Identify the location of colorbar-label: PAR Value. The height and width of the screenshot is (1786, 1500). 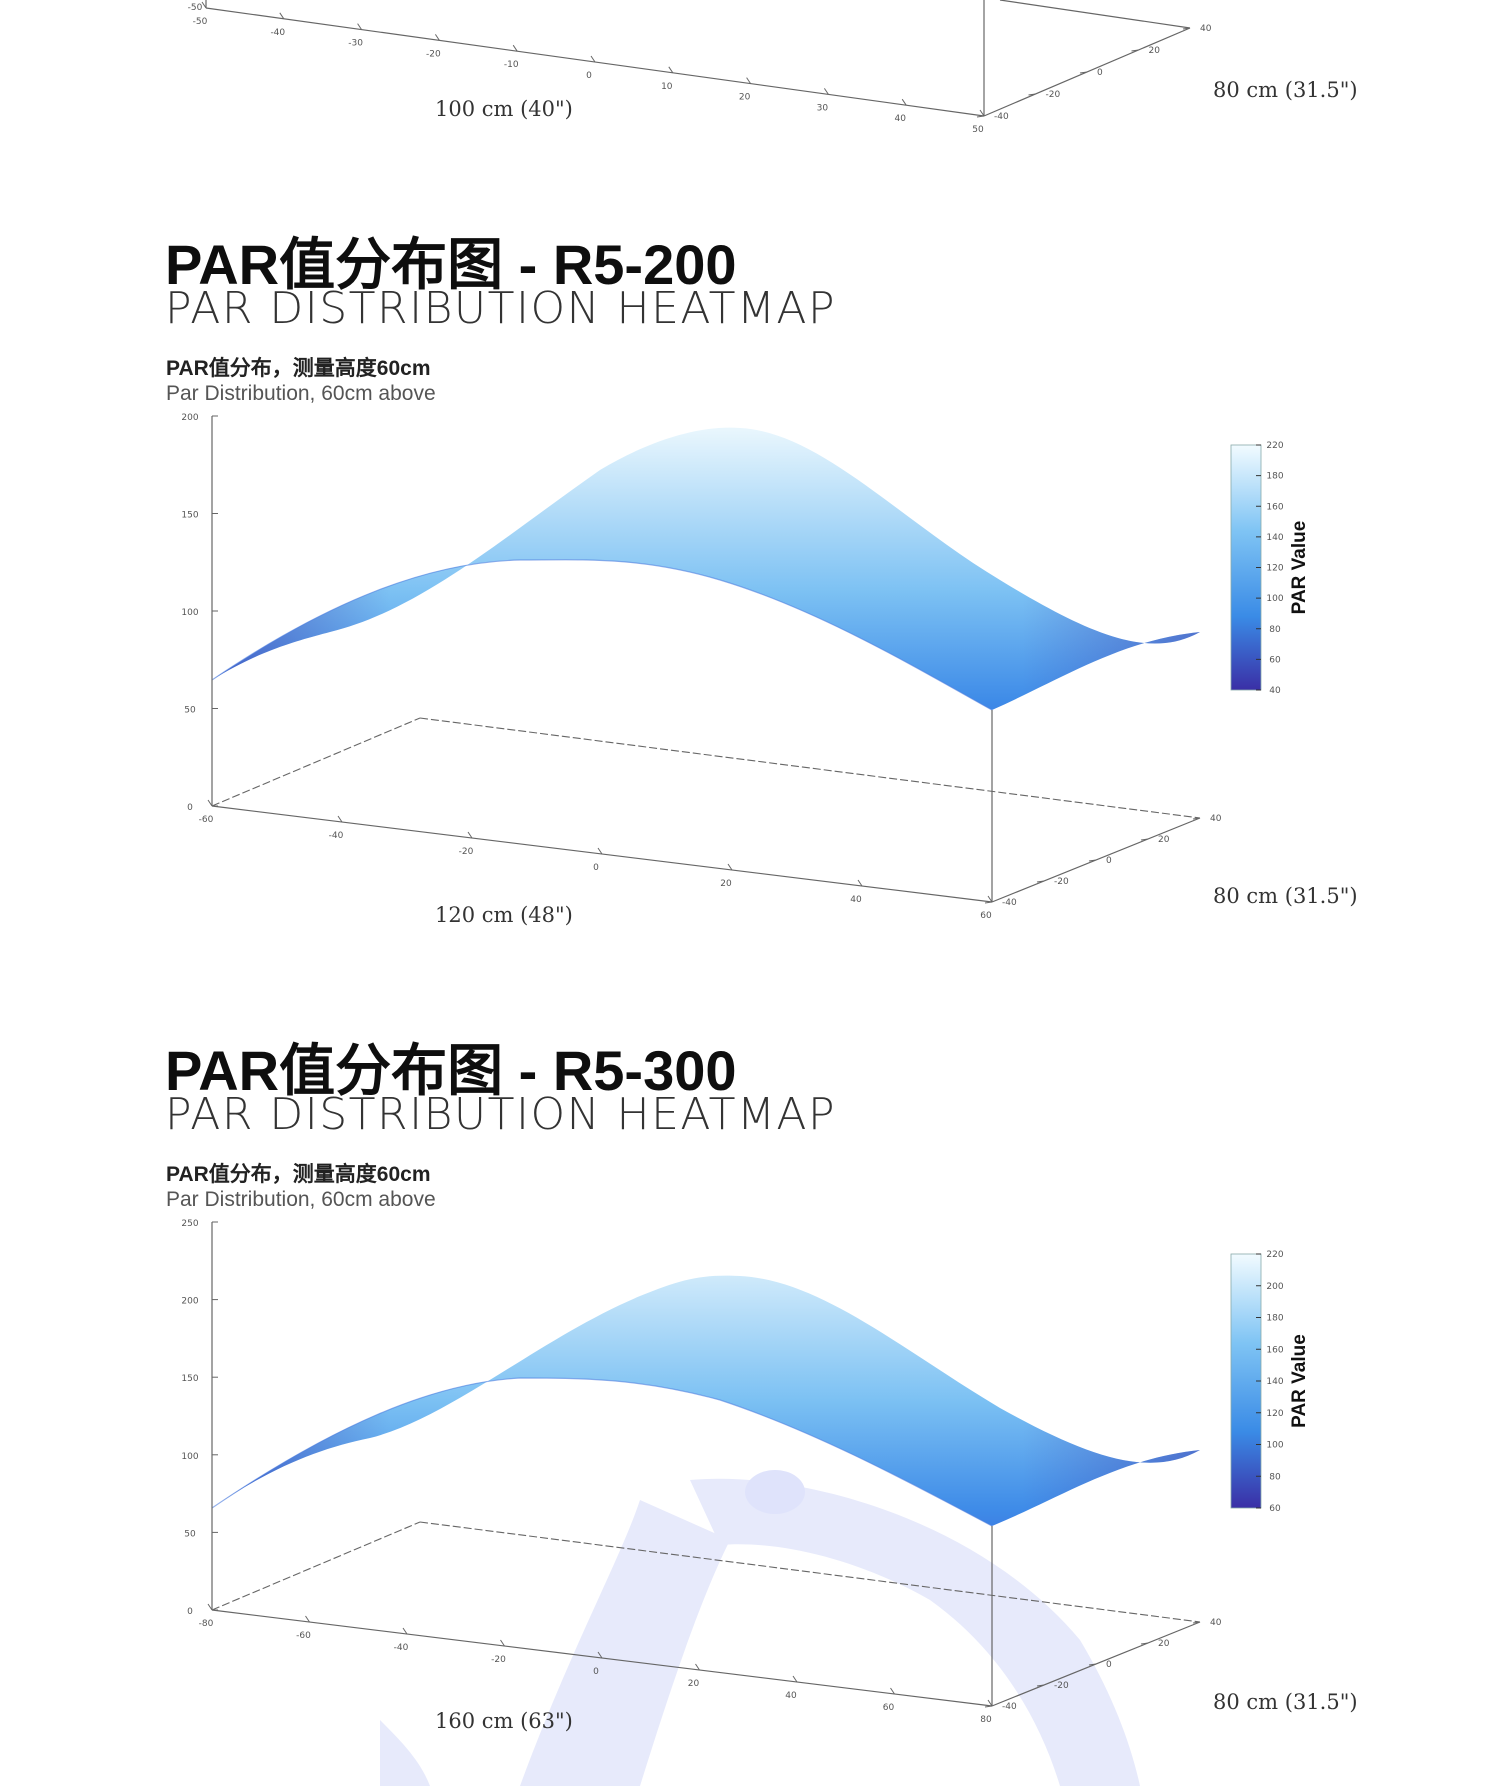
(1299, 568).